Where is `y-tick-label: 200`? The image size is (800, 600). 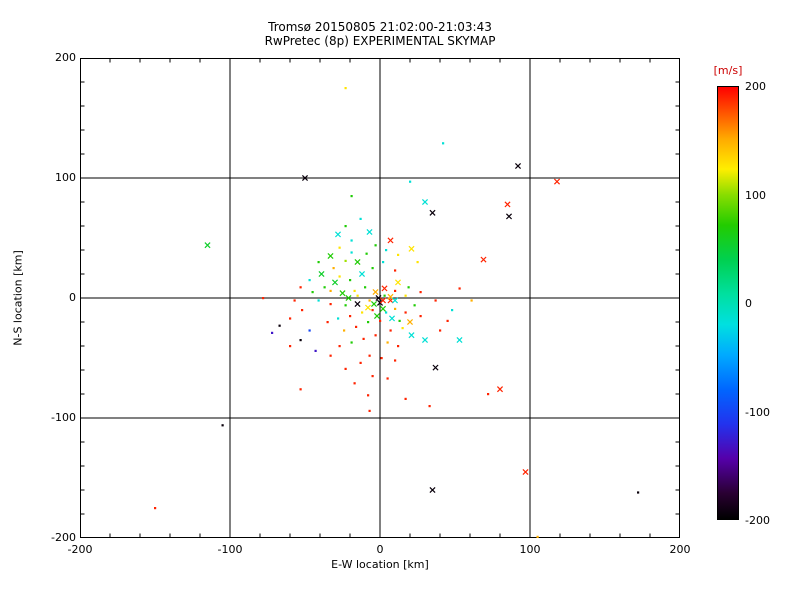 y-tick-label: 200 is located at coordinates (65, 57).